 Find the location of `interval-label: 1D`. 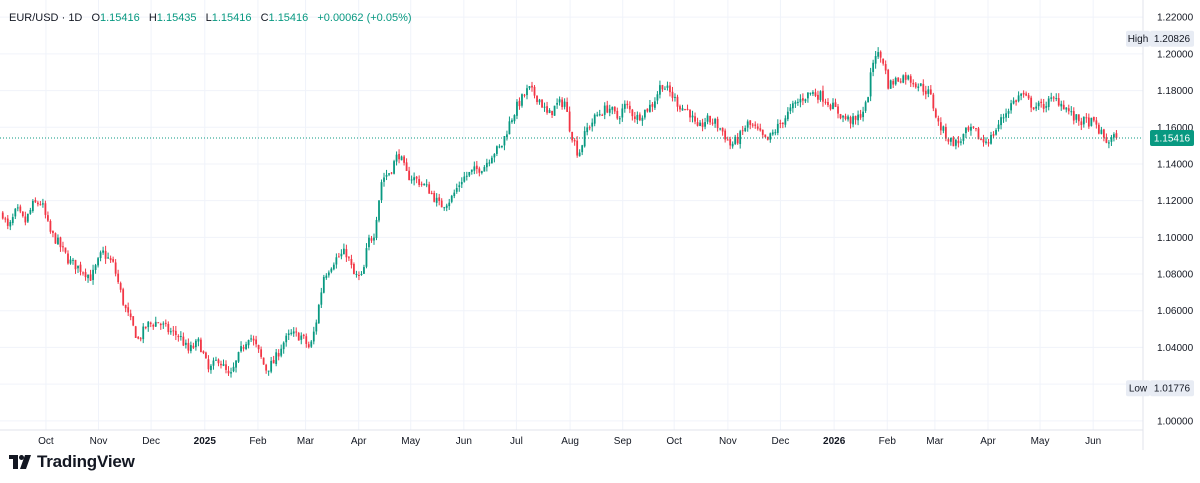

interval-label: 1D is located at coordinates (75, 18).